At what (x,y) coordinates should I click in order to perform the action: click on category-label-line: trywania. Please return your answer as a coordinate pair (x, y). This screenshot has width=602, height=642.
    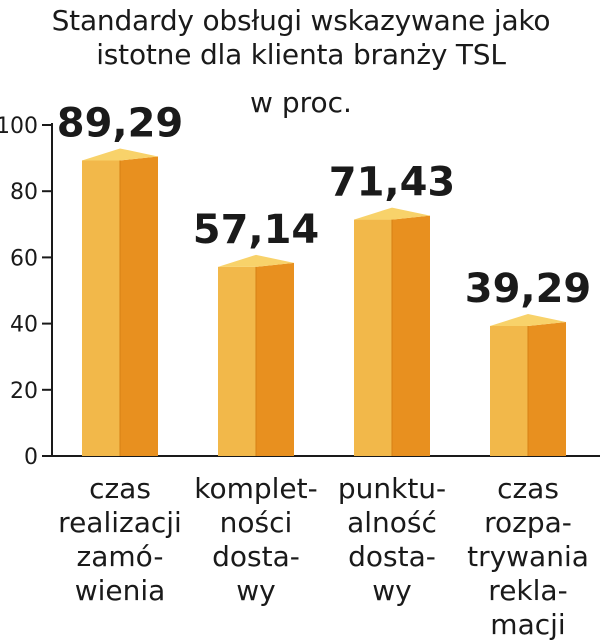
    Looking at the image, I should click on (528, 556).